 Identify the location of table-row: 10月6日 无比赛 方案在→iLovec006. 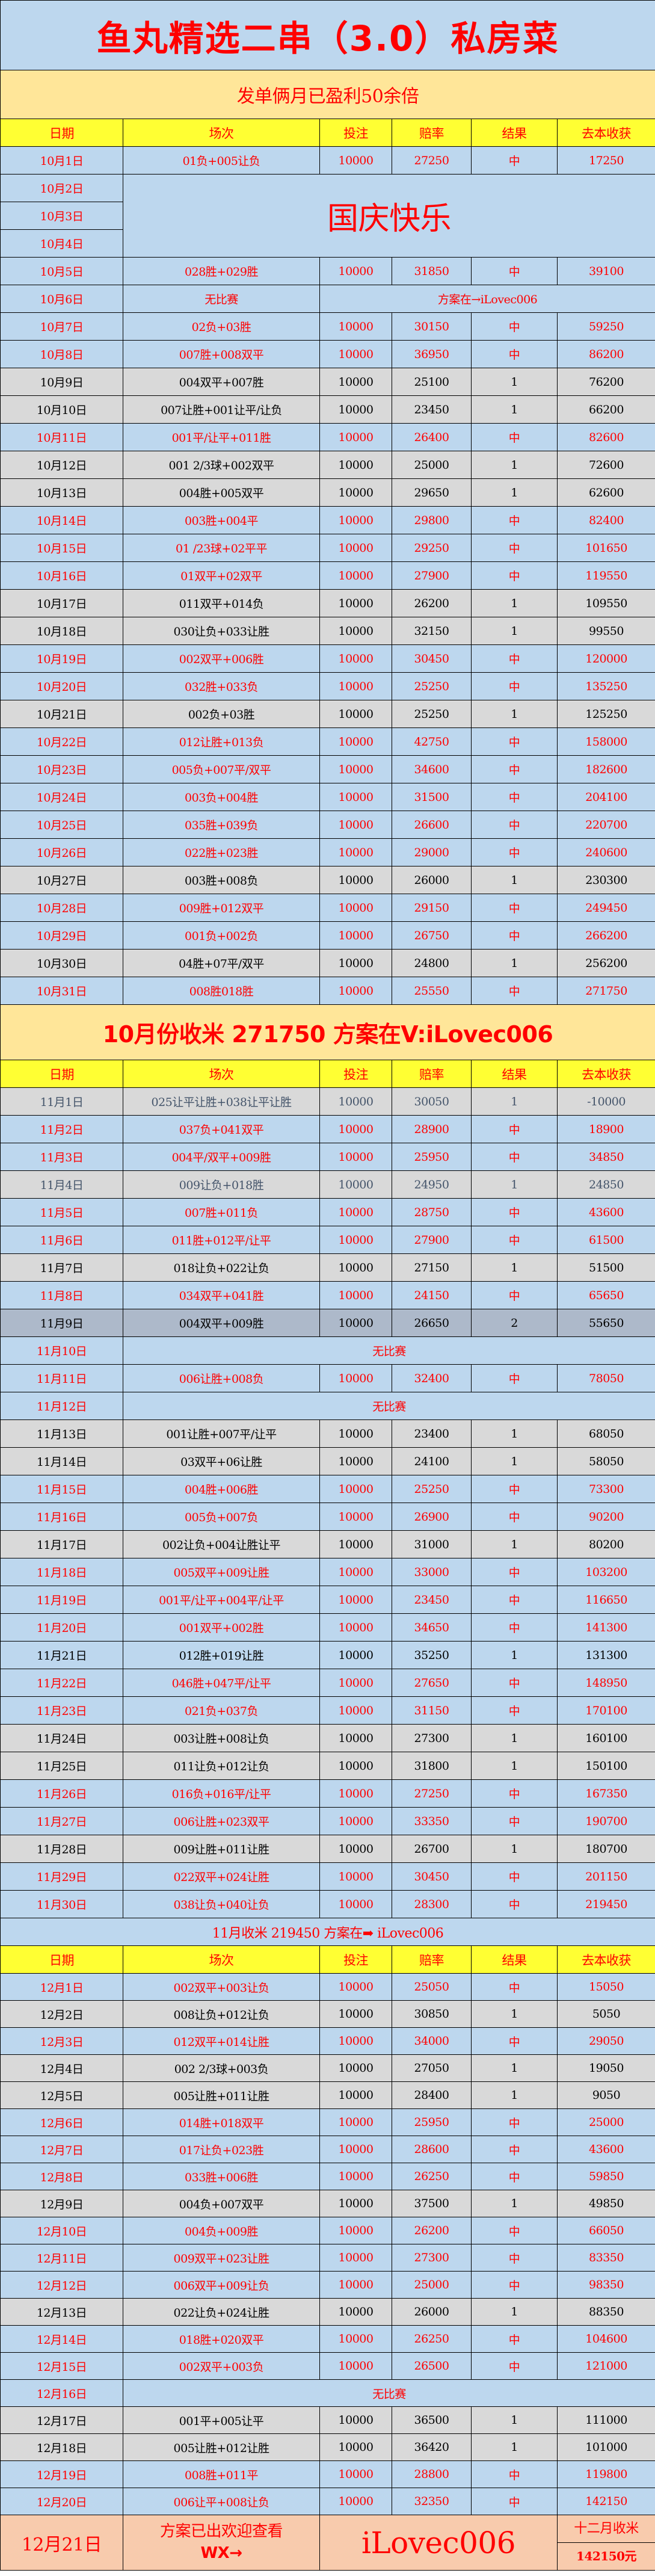
(327, 299).